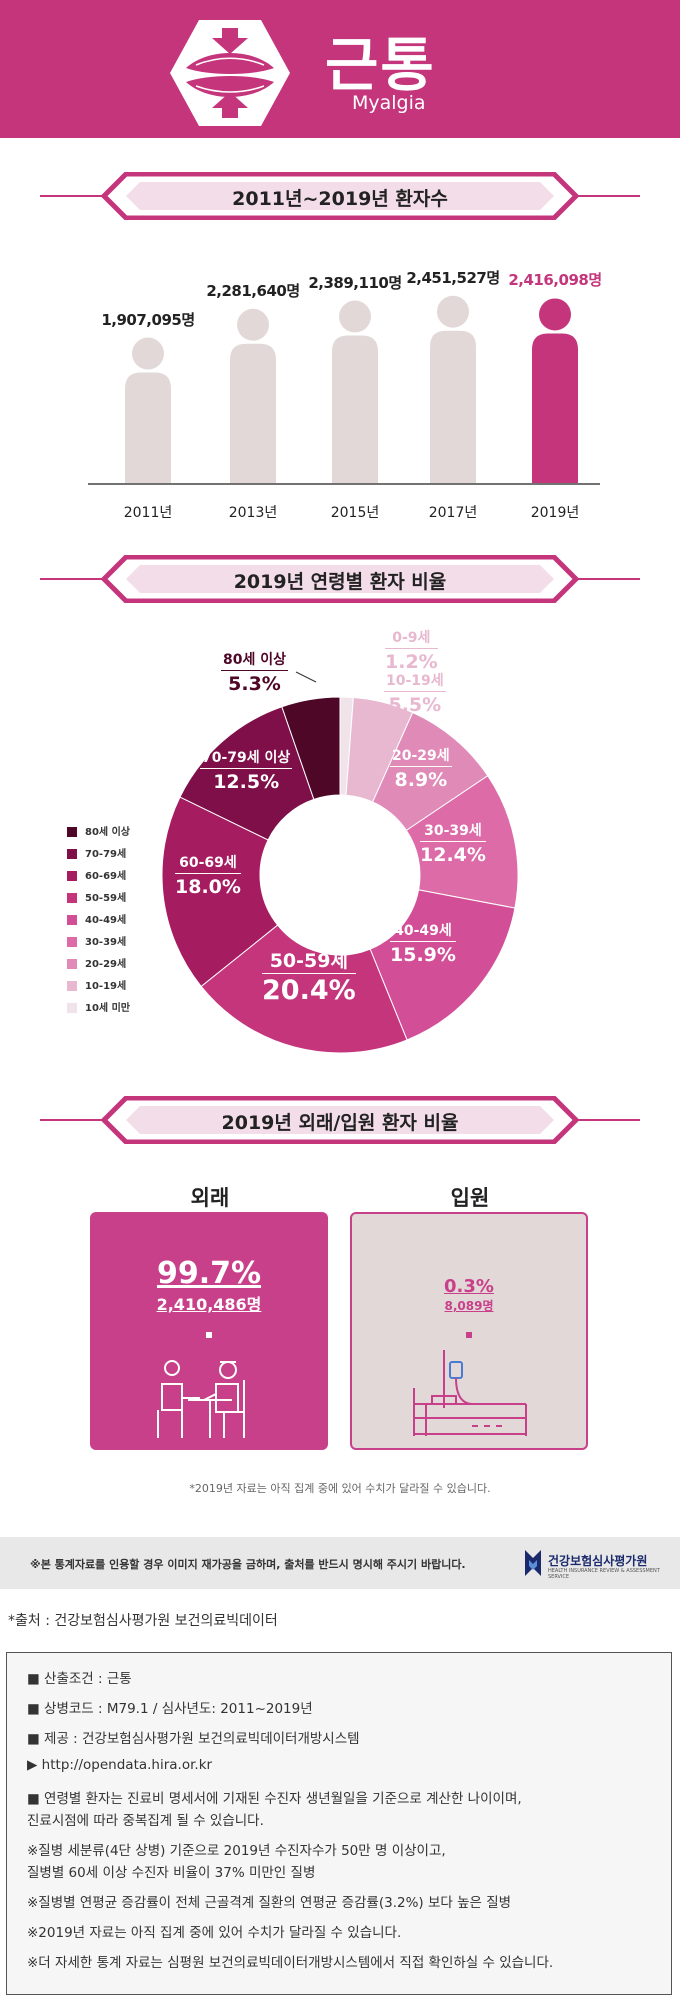 The width and height of the screenshot is (680, 2002). I want to click on legend-item: 50-59세, so click(97, 896).